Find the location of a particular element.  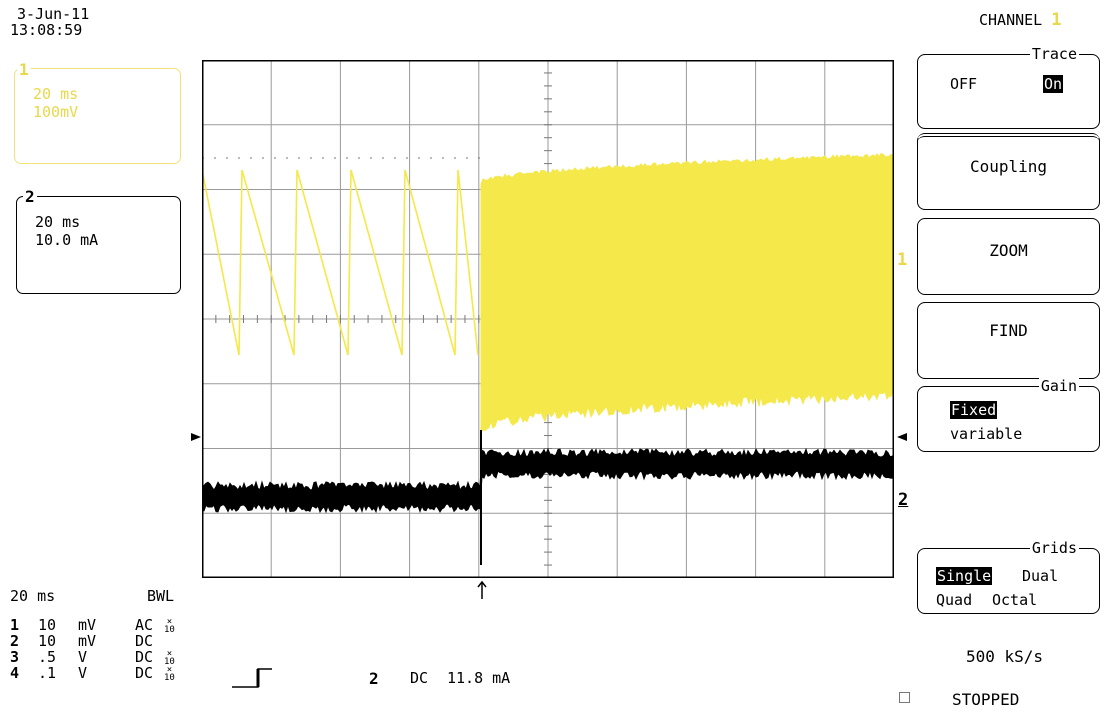

ch2-info-box: 2 20 ms 10.0 mA is located at coordinates (98, 245).